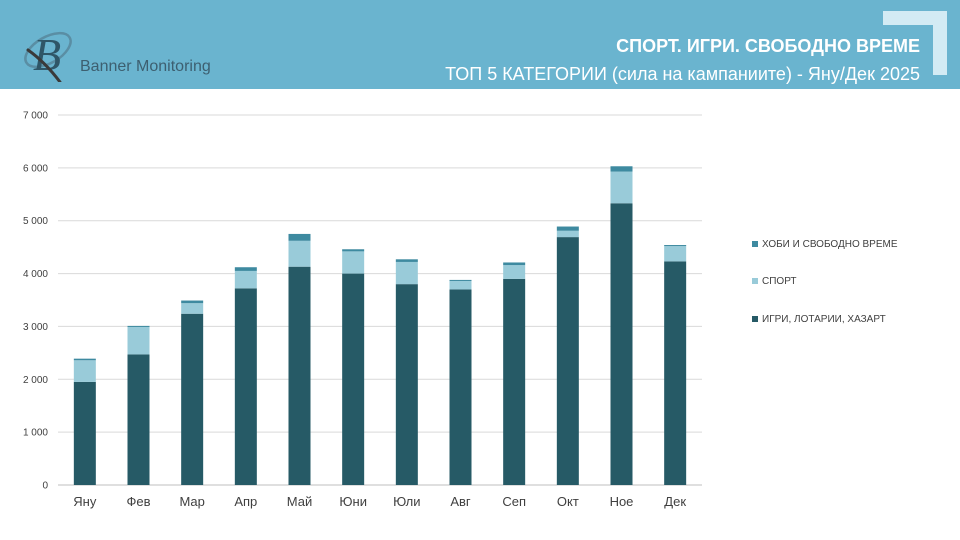  I want to click on legend-label-sport: СПОРТ, so click(779, 281).